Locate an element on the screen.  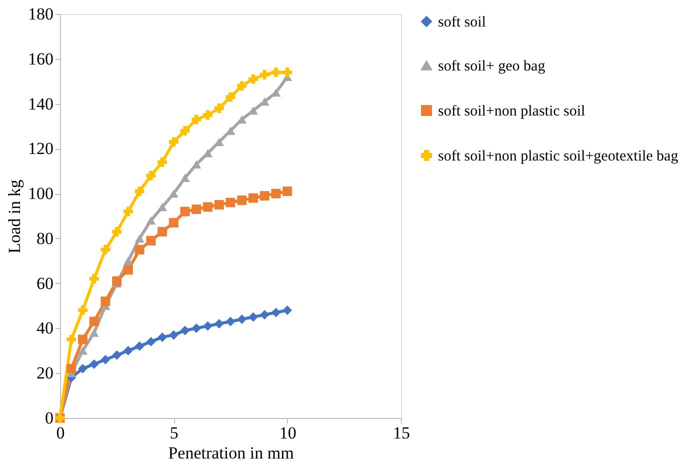
x-tick-label: 15 is located at coordinates (401, 433).